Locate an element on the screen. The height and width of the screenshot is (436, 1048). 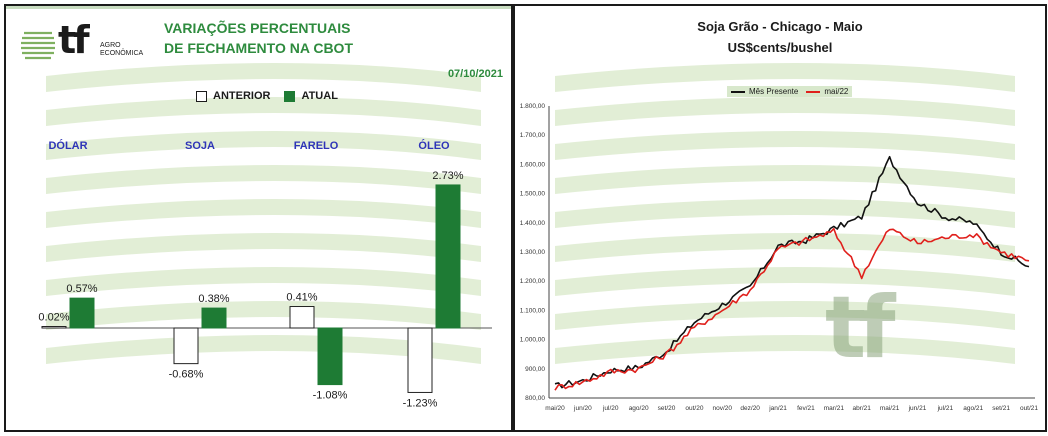
data-label: -0.68% is located at coordinates (186, 375).